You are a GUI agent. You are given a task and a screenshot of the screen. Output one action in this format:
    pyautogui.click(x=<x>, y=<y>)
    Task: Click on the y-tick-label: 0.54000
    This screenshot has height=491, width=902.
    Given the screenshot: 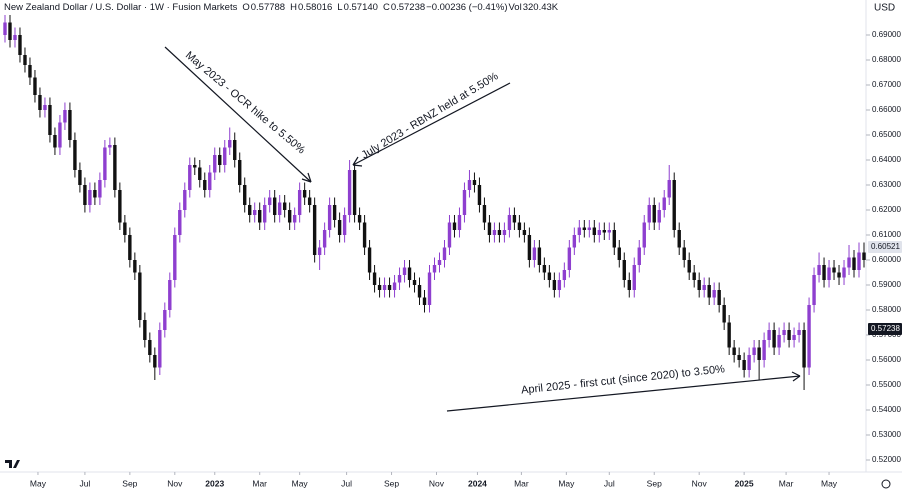 What is the action you would take?
    pyautogui.click(x=886, y=409)
    